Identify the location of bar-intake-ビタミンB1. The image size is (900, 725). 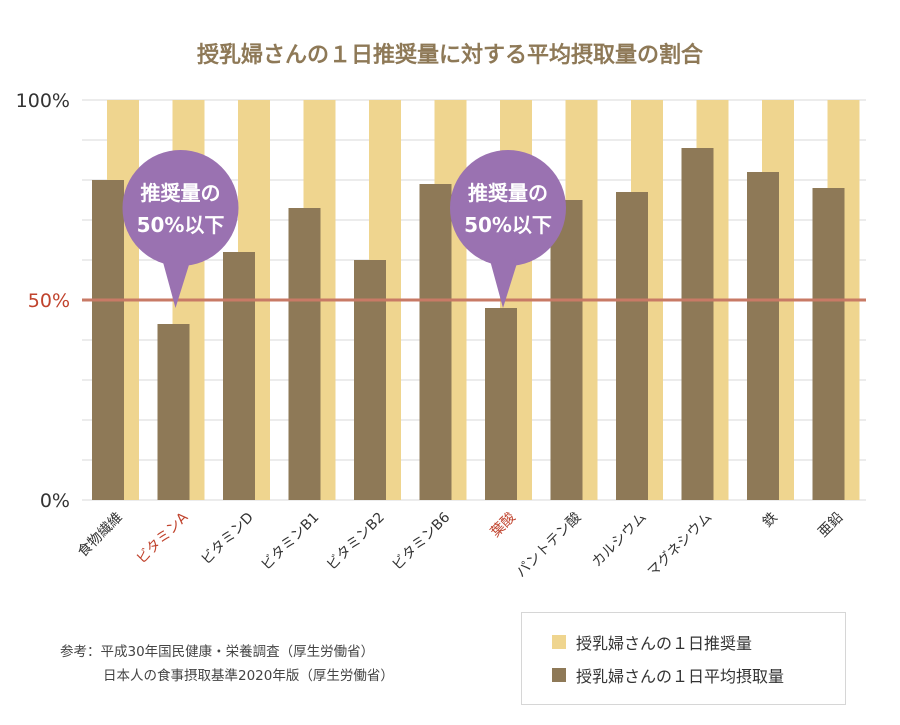
(304, 354).